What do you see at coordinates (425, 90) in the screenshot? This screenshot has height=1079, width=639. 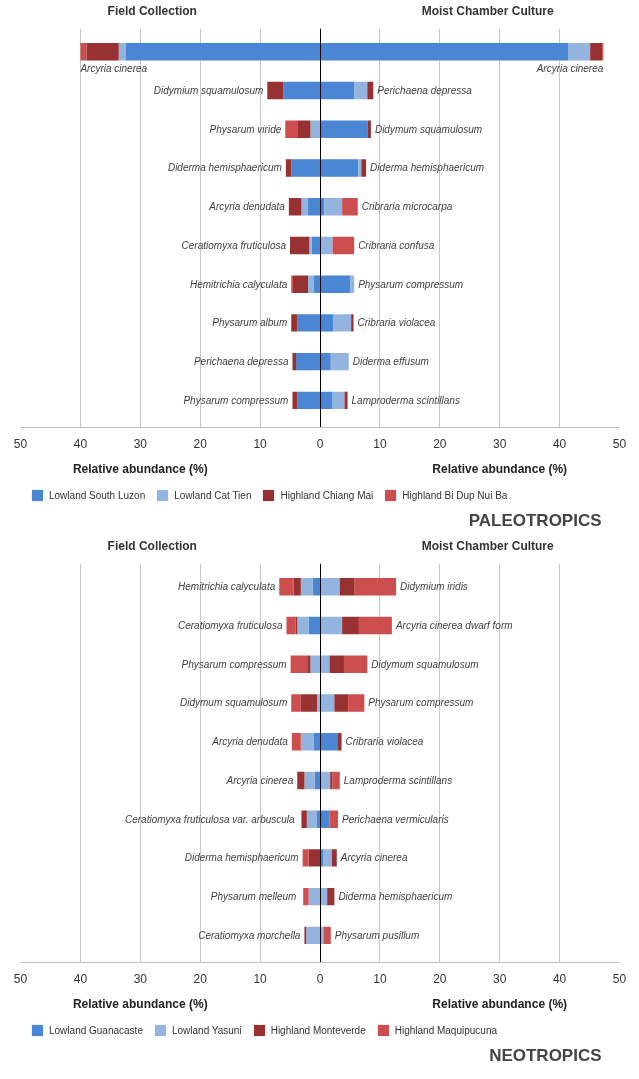 I see `y2-tick-label: Perichaena depressa` at bounding box center [425, 90].